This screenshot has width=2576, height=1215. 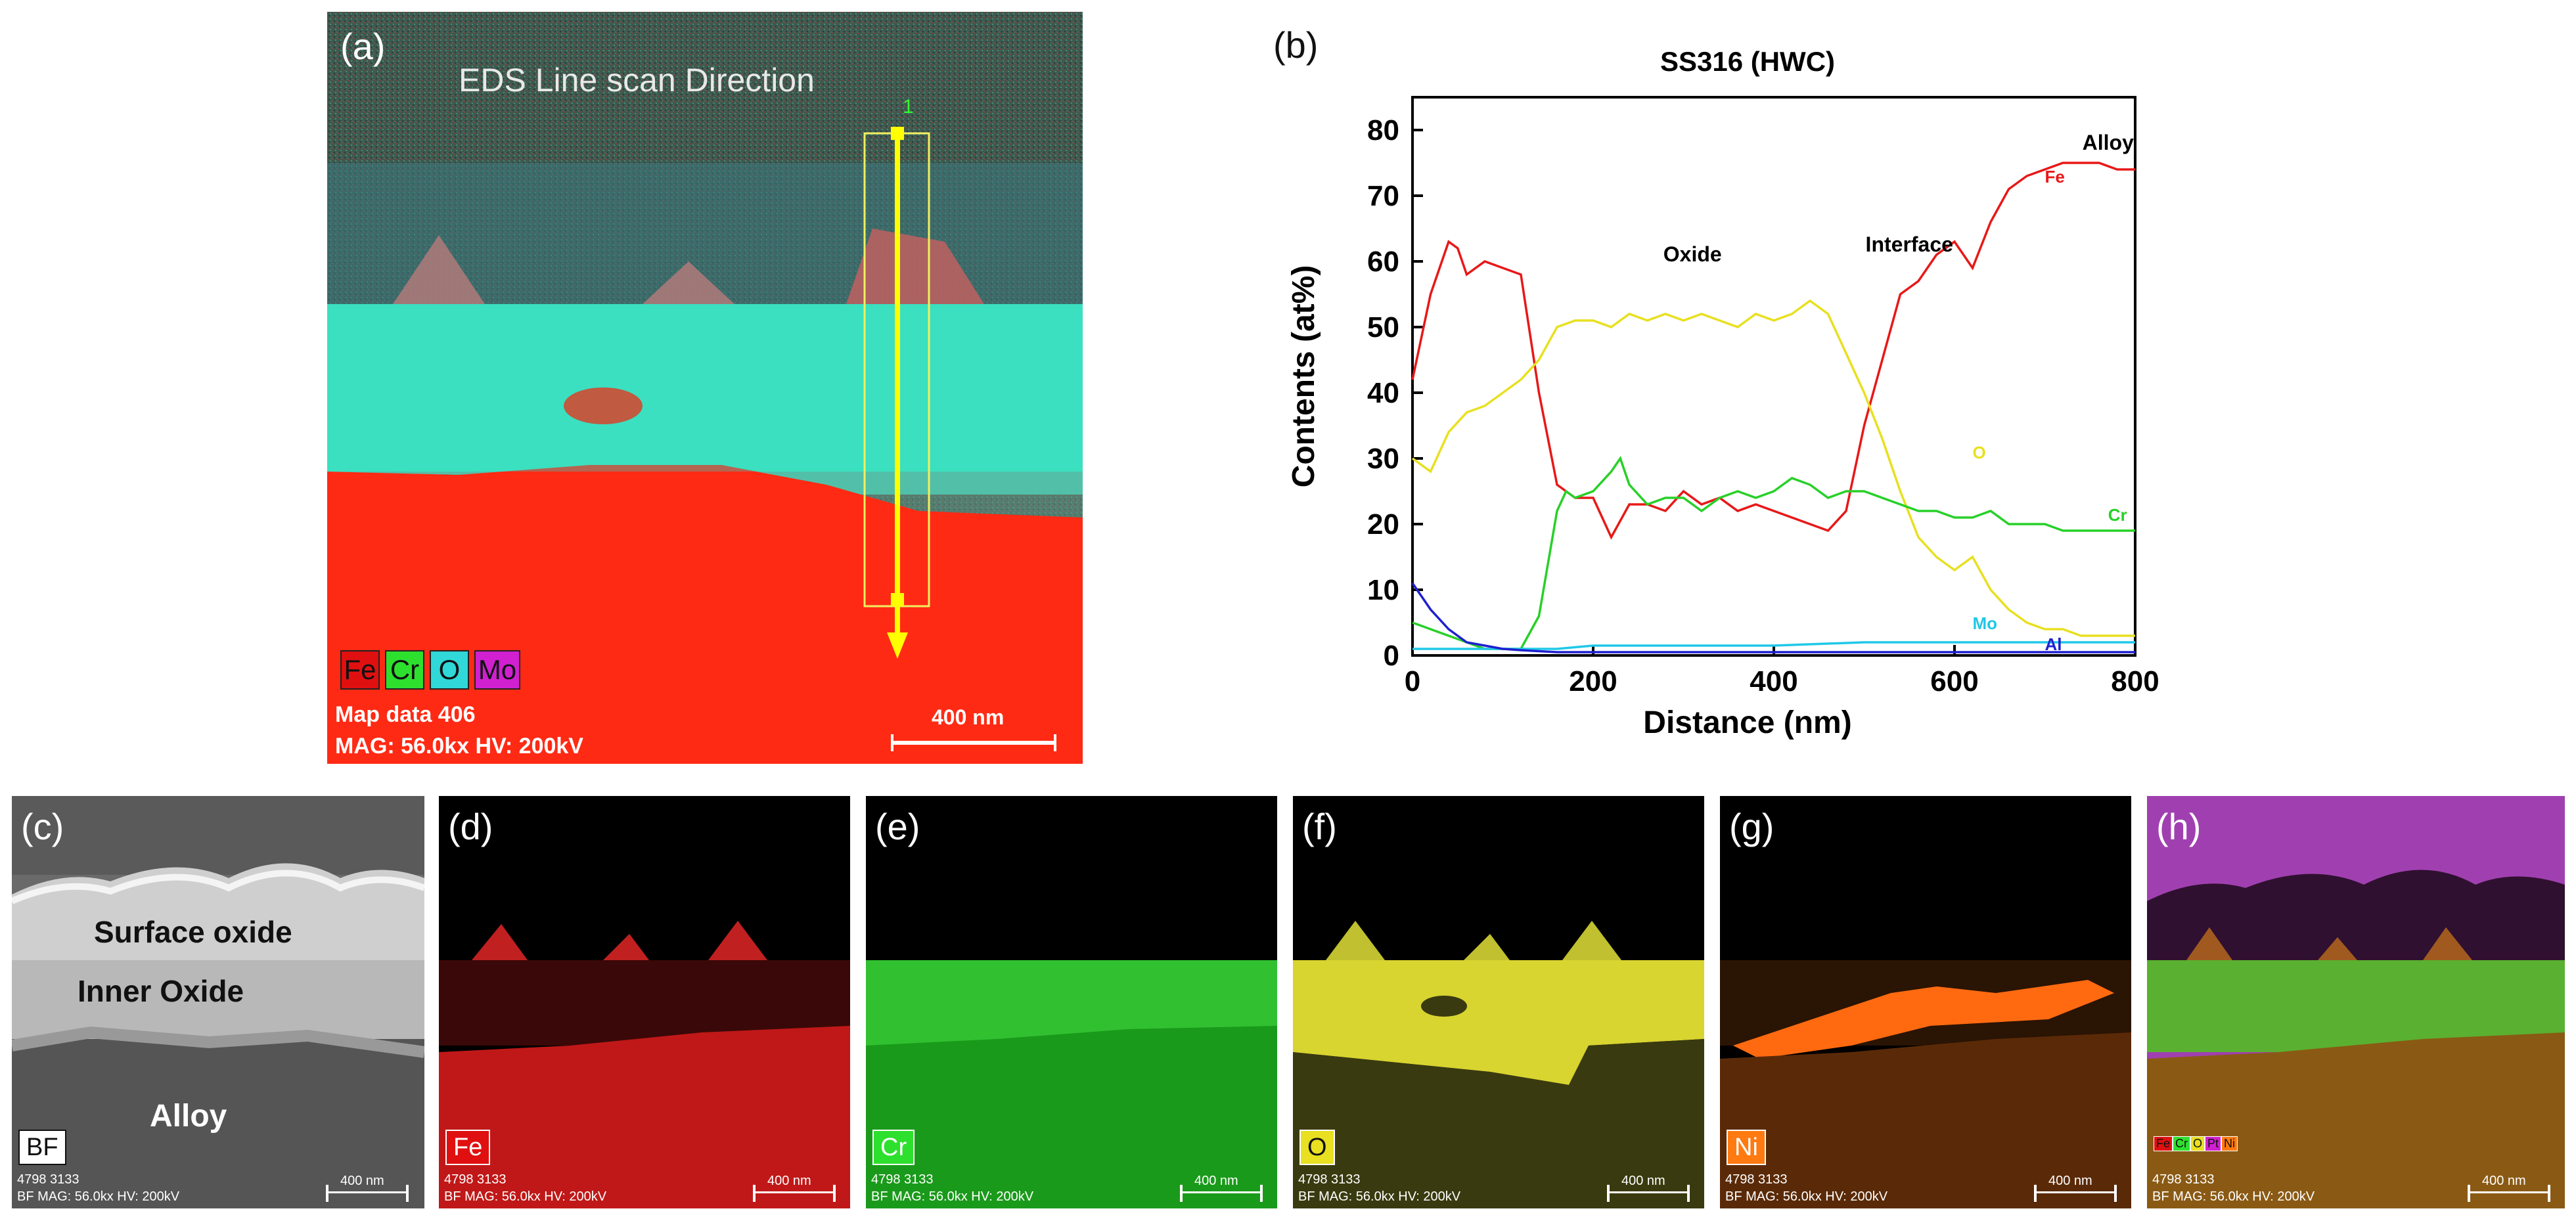 I want to click on o-map-image, so click(x=1498, y=1064).